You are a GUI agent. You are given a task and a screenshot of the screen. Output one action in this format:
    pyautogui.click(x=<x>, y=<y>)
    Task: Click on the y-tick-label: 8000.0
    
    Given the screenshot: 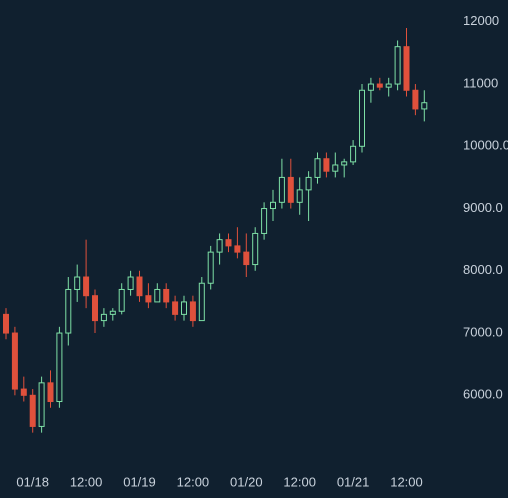 What is the action you would take?
    pyautogui.click(x=483, y=269)
    